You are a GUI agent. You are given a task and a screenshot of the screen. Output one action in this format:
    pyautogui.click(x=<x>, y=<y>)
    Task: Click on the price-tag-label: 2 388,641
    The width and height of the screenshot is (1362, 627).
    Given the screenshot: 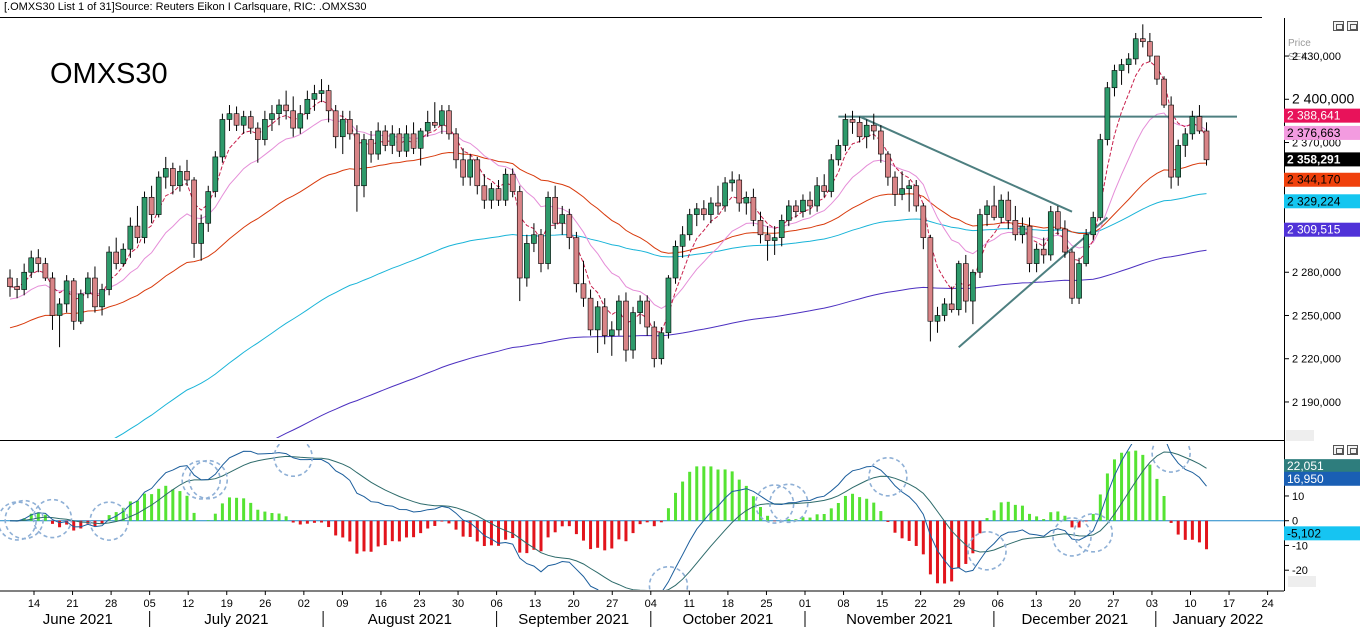 What is the action you would take?
    pyautogui.click(x=1314, y=116)
    